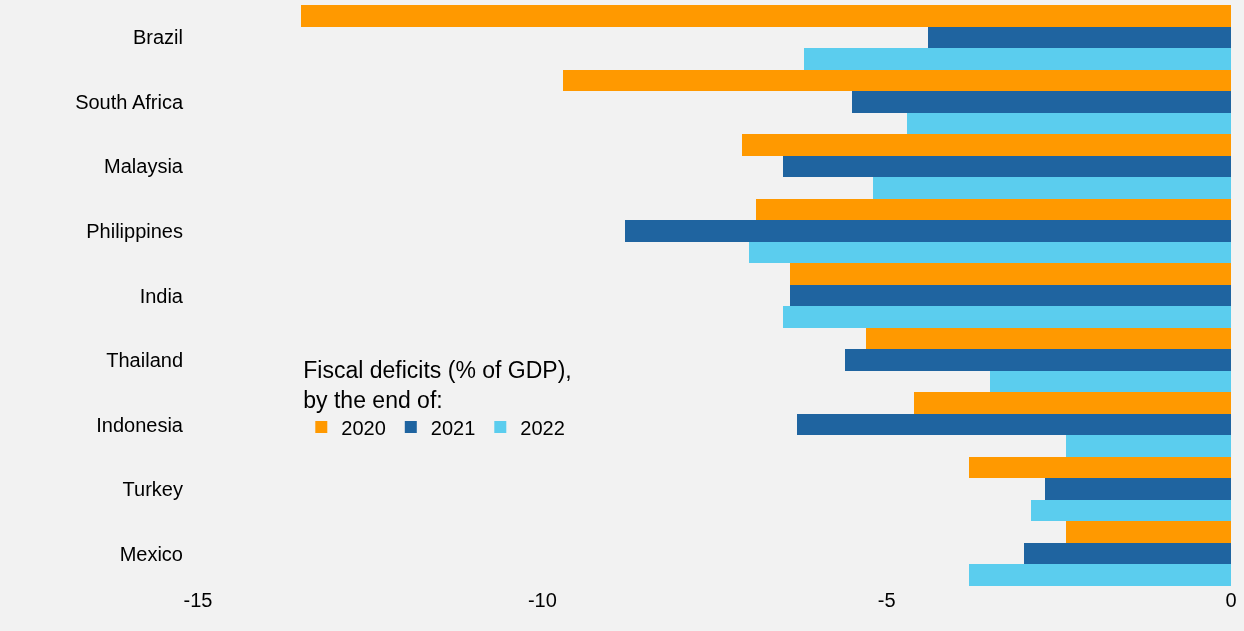  I want to click on legend-title: Fiscal deficits (% of GDP), by the end of:, so click(437, 384).